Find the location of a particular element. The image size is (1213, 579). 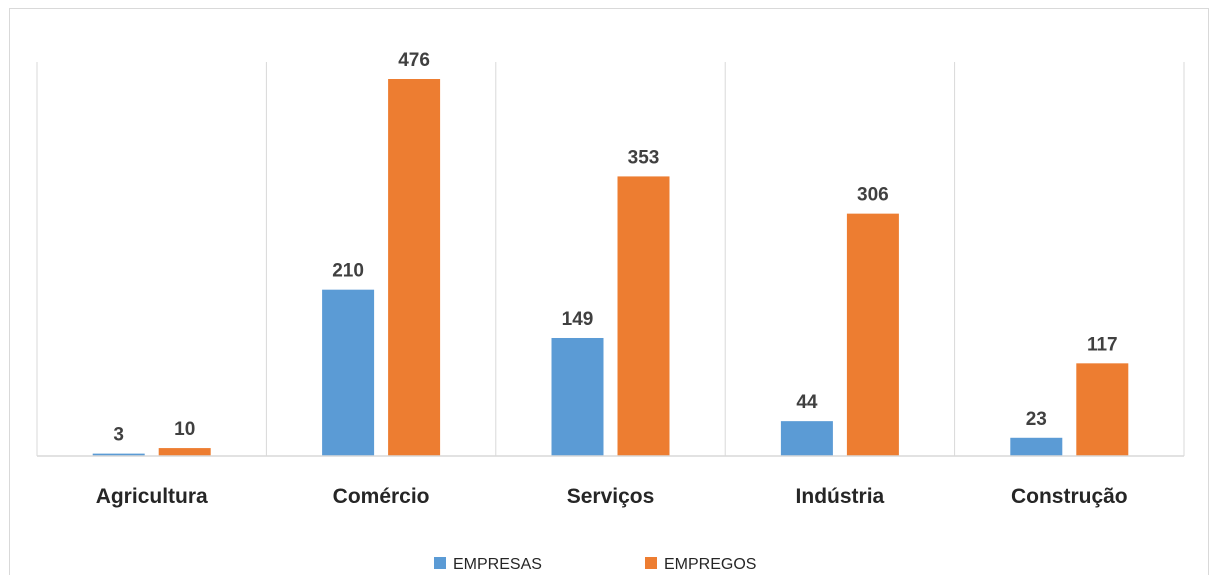

data-label-empregos-industria: 306 is located at coordinates (873, 195).